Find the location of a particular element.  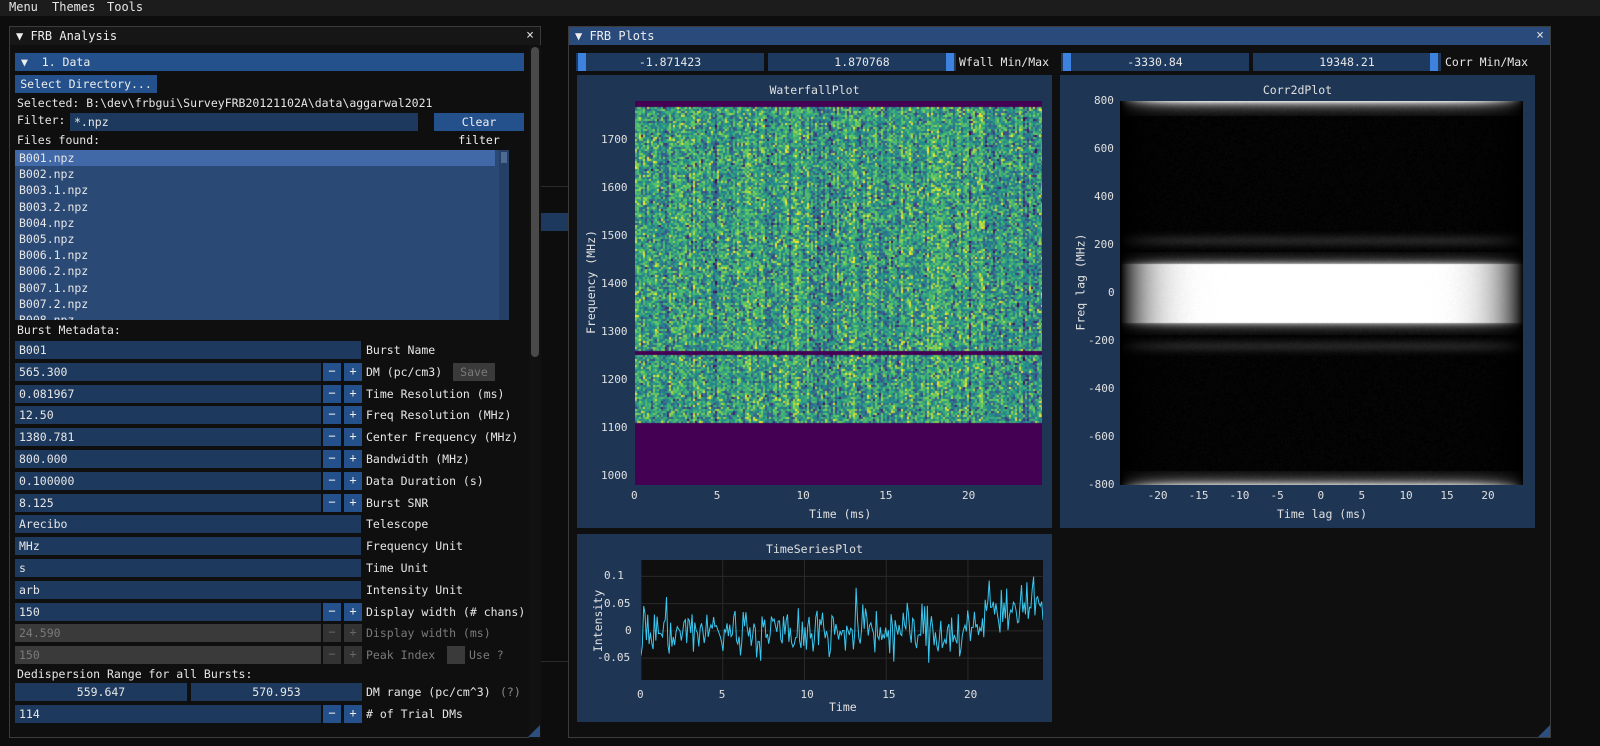

metadata-input: 1380.781 is located at coordinates (168, 437).